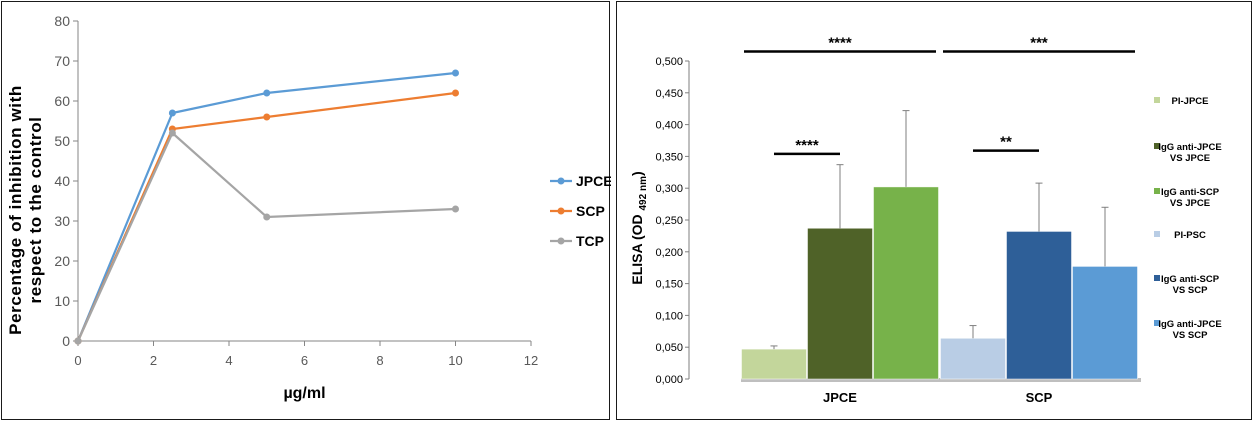 The image size is (1253, 421). I want to click on x-tick-label: 6, so click(304, 360).